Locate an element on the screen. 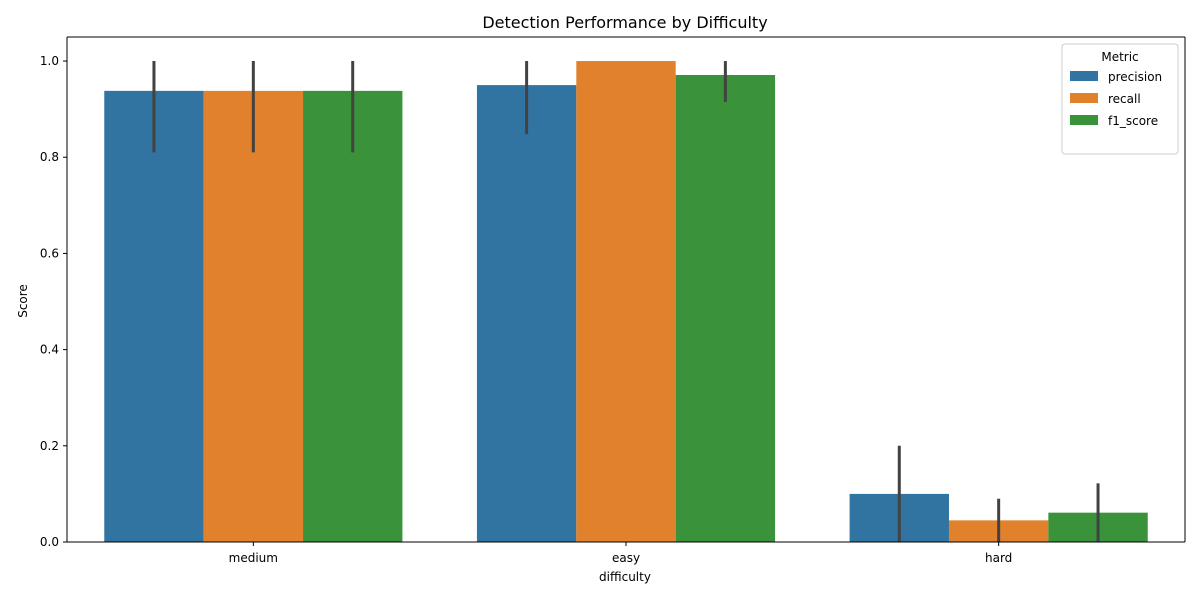 The image size is (1200, 600). bar-f1_score-easy is located at coordinates (725, 308).